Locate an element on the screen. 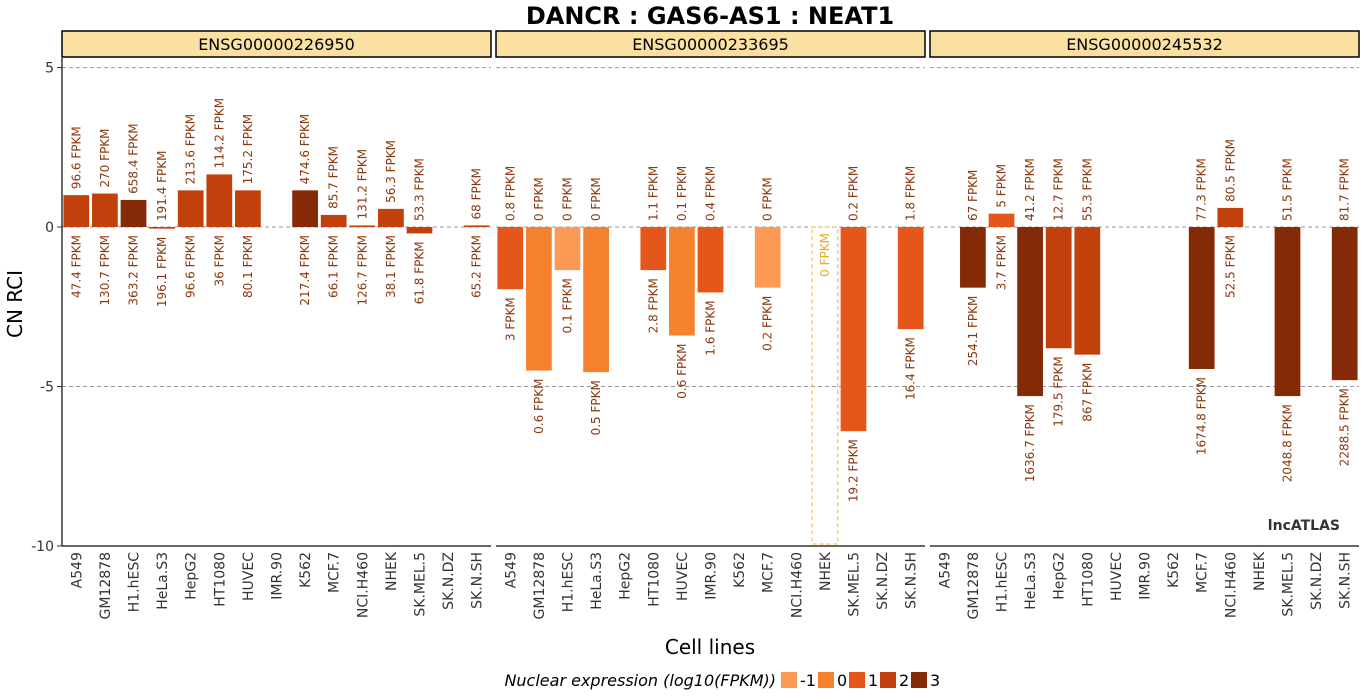  cytoplasm-fpkm-label: 2288.5 FPKM is located at coordinates (1345, 427).